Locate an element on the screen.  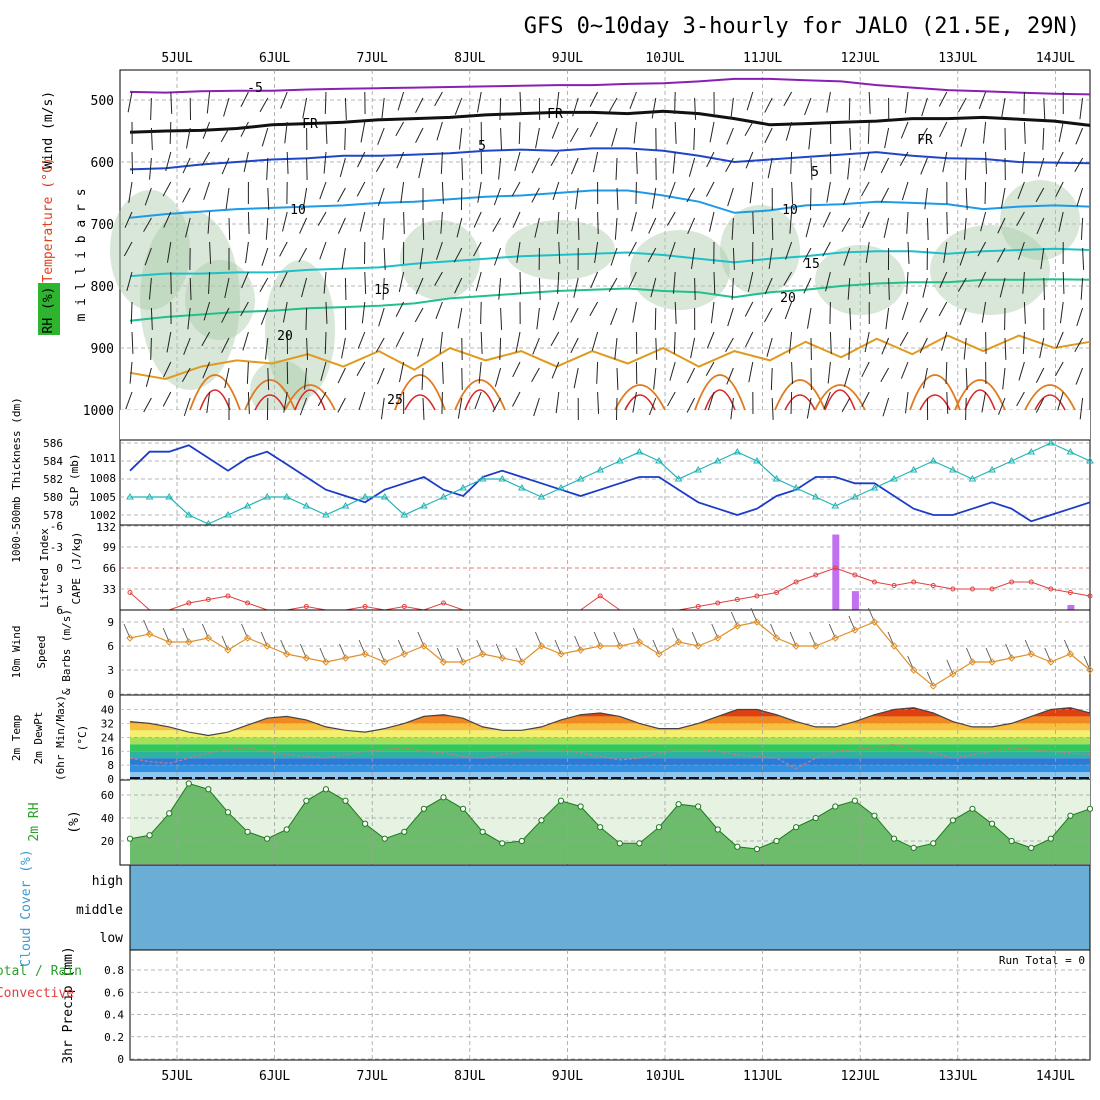
lifted-ytick: 6 is located at coordinates (59, 610).